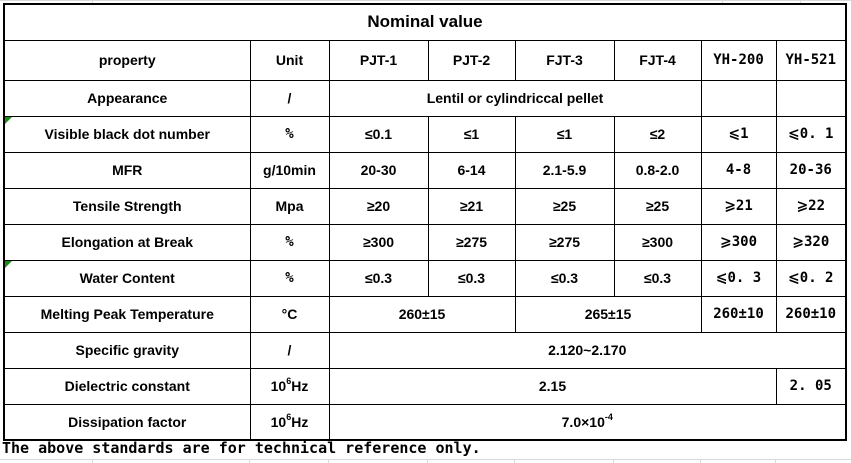 This screenshot has height=463, width=851. What do you see at coordinates (127, 422) in the screenshot?
I see `property-cell: Dissipation factor` at bounding box center [127, 422].